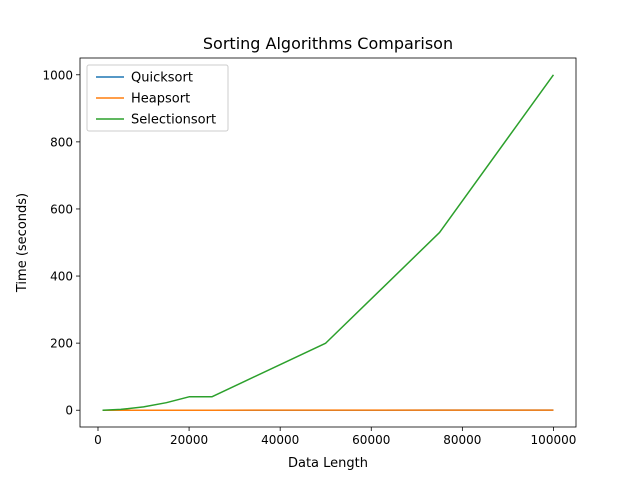 Image resolution: width=640 pixels, height=484 pixels. I want to click on legend: Quicksort Heapsort Selectionsort, so click(157, 98).